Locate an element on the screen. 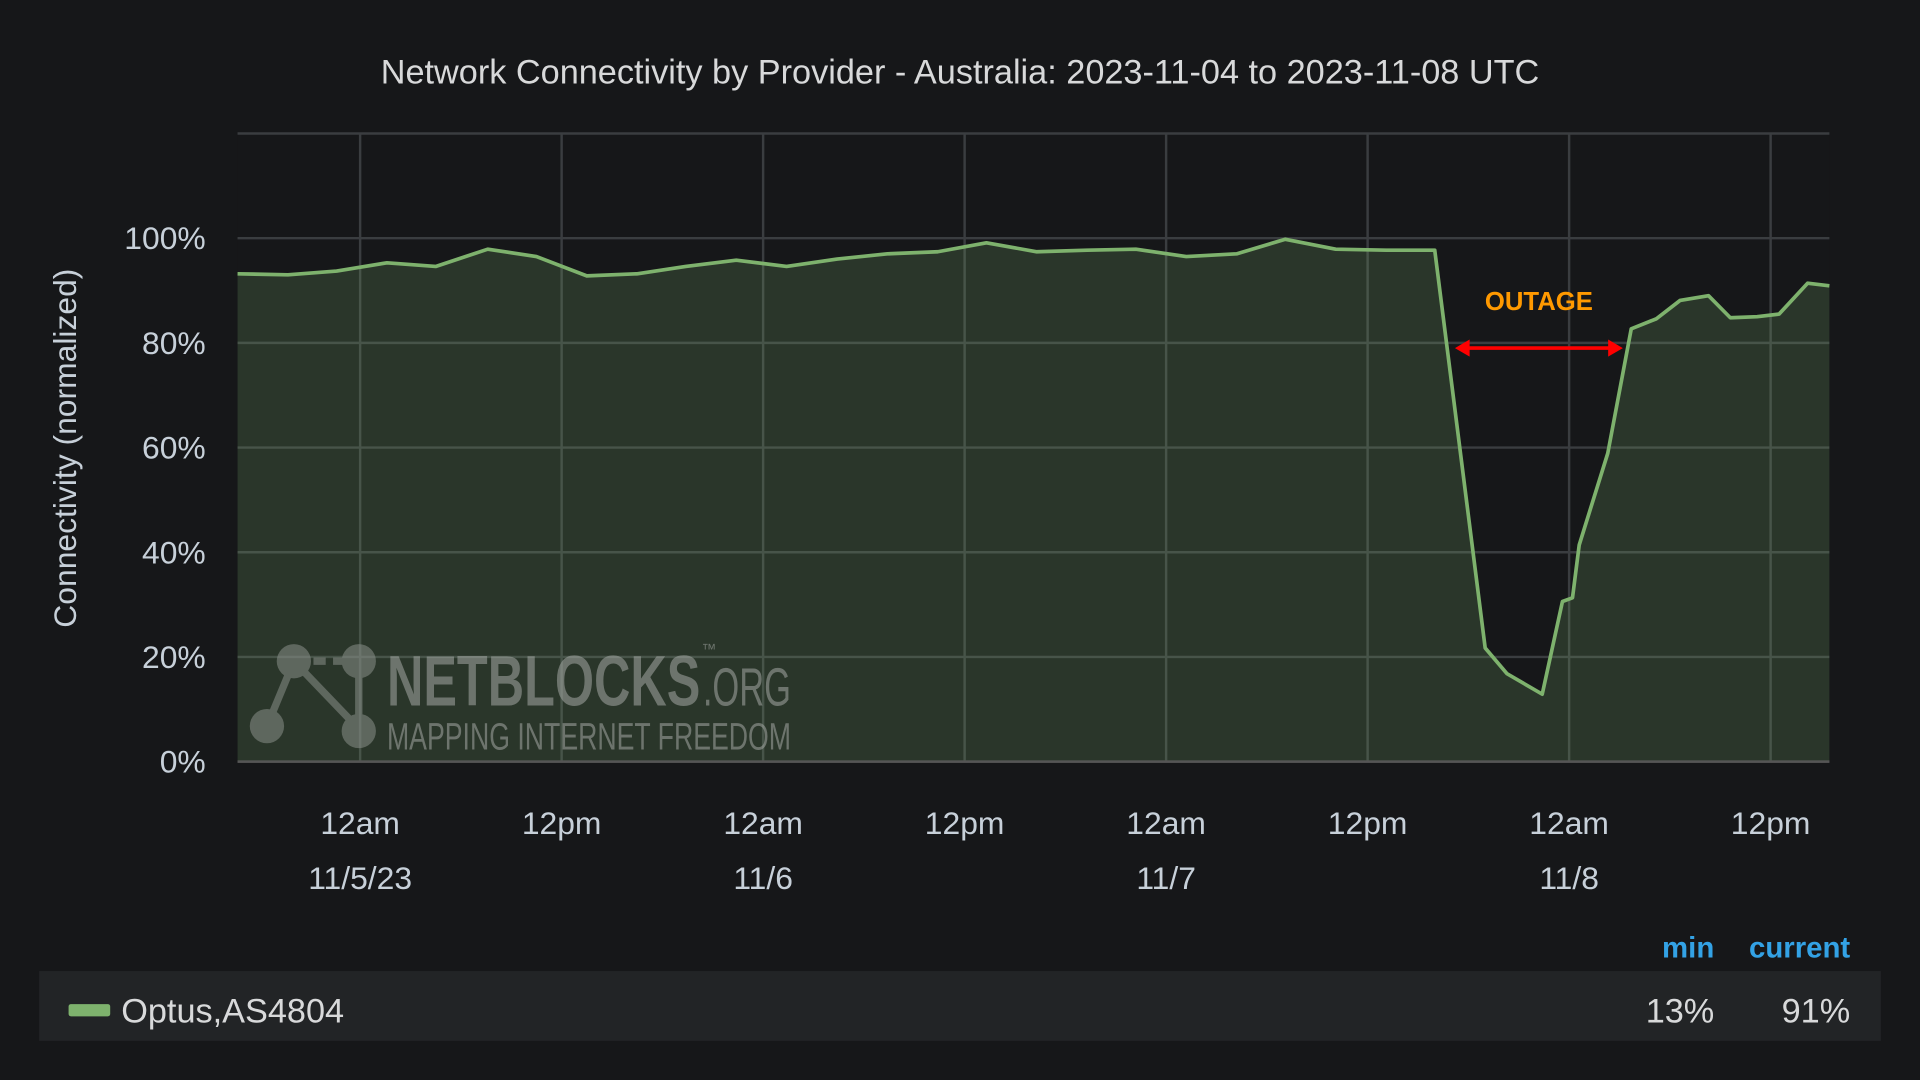  x-tick-label: 11/6 is located at coordinates (763, 878).